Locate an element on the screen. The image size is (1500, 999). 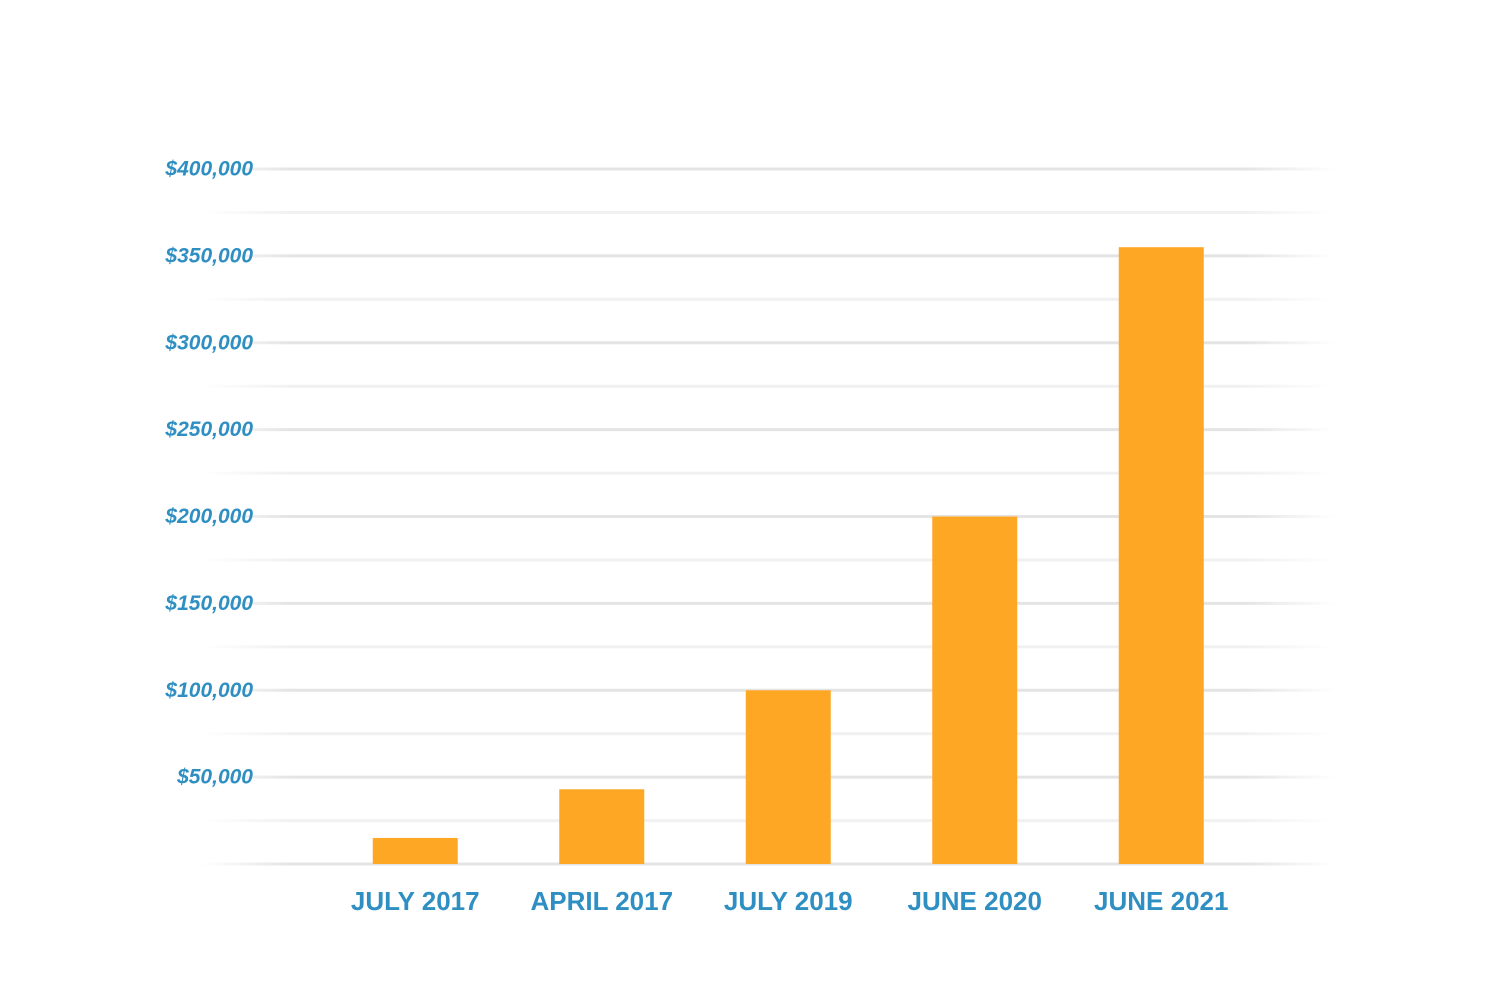
y-tick-label: $400,000 is located at coordinates (208, 169).